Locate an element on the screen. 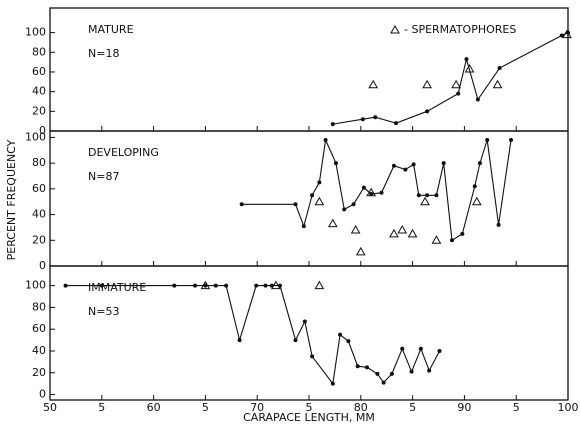 Image resolution: width=581 pixels, height=427 pixels. legend-marker is located at coordinates (395, 29).